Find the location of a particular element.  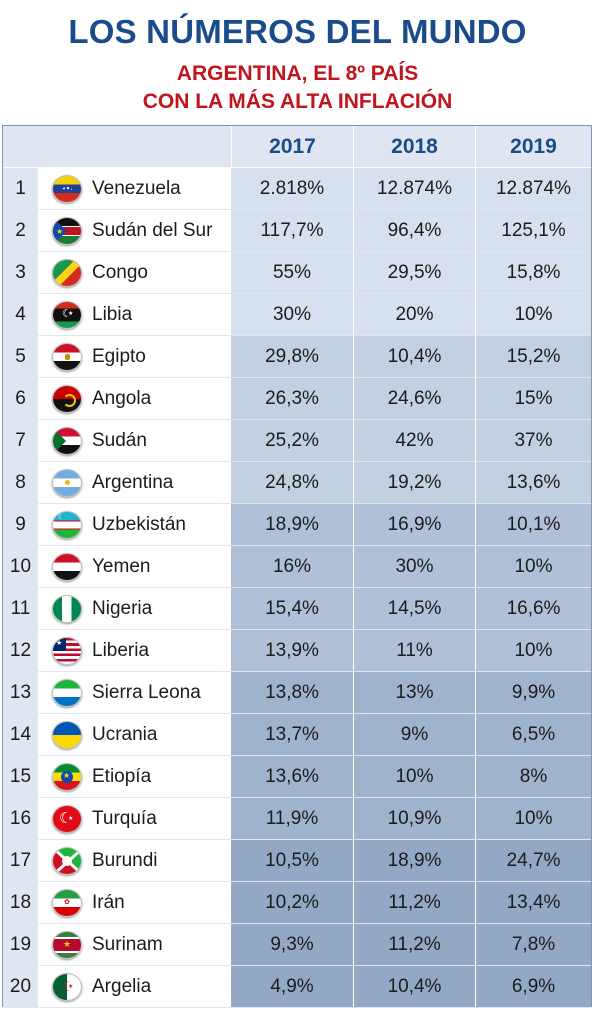

ukraine-flag-icon is located at coordinates (67, 735).